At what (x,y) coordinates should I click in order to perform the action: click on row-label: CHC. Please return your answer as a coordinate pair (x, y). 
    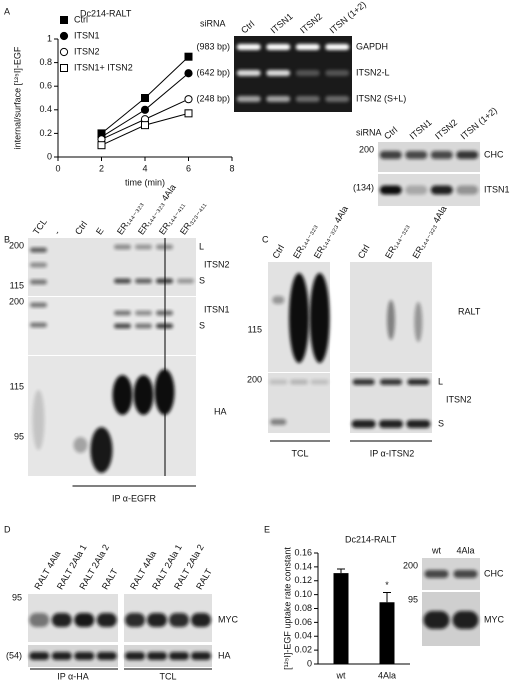
    Looking at the image, I should click on (494, 573).